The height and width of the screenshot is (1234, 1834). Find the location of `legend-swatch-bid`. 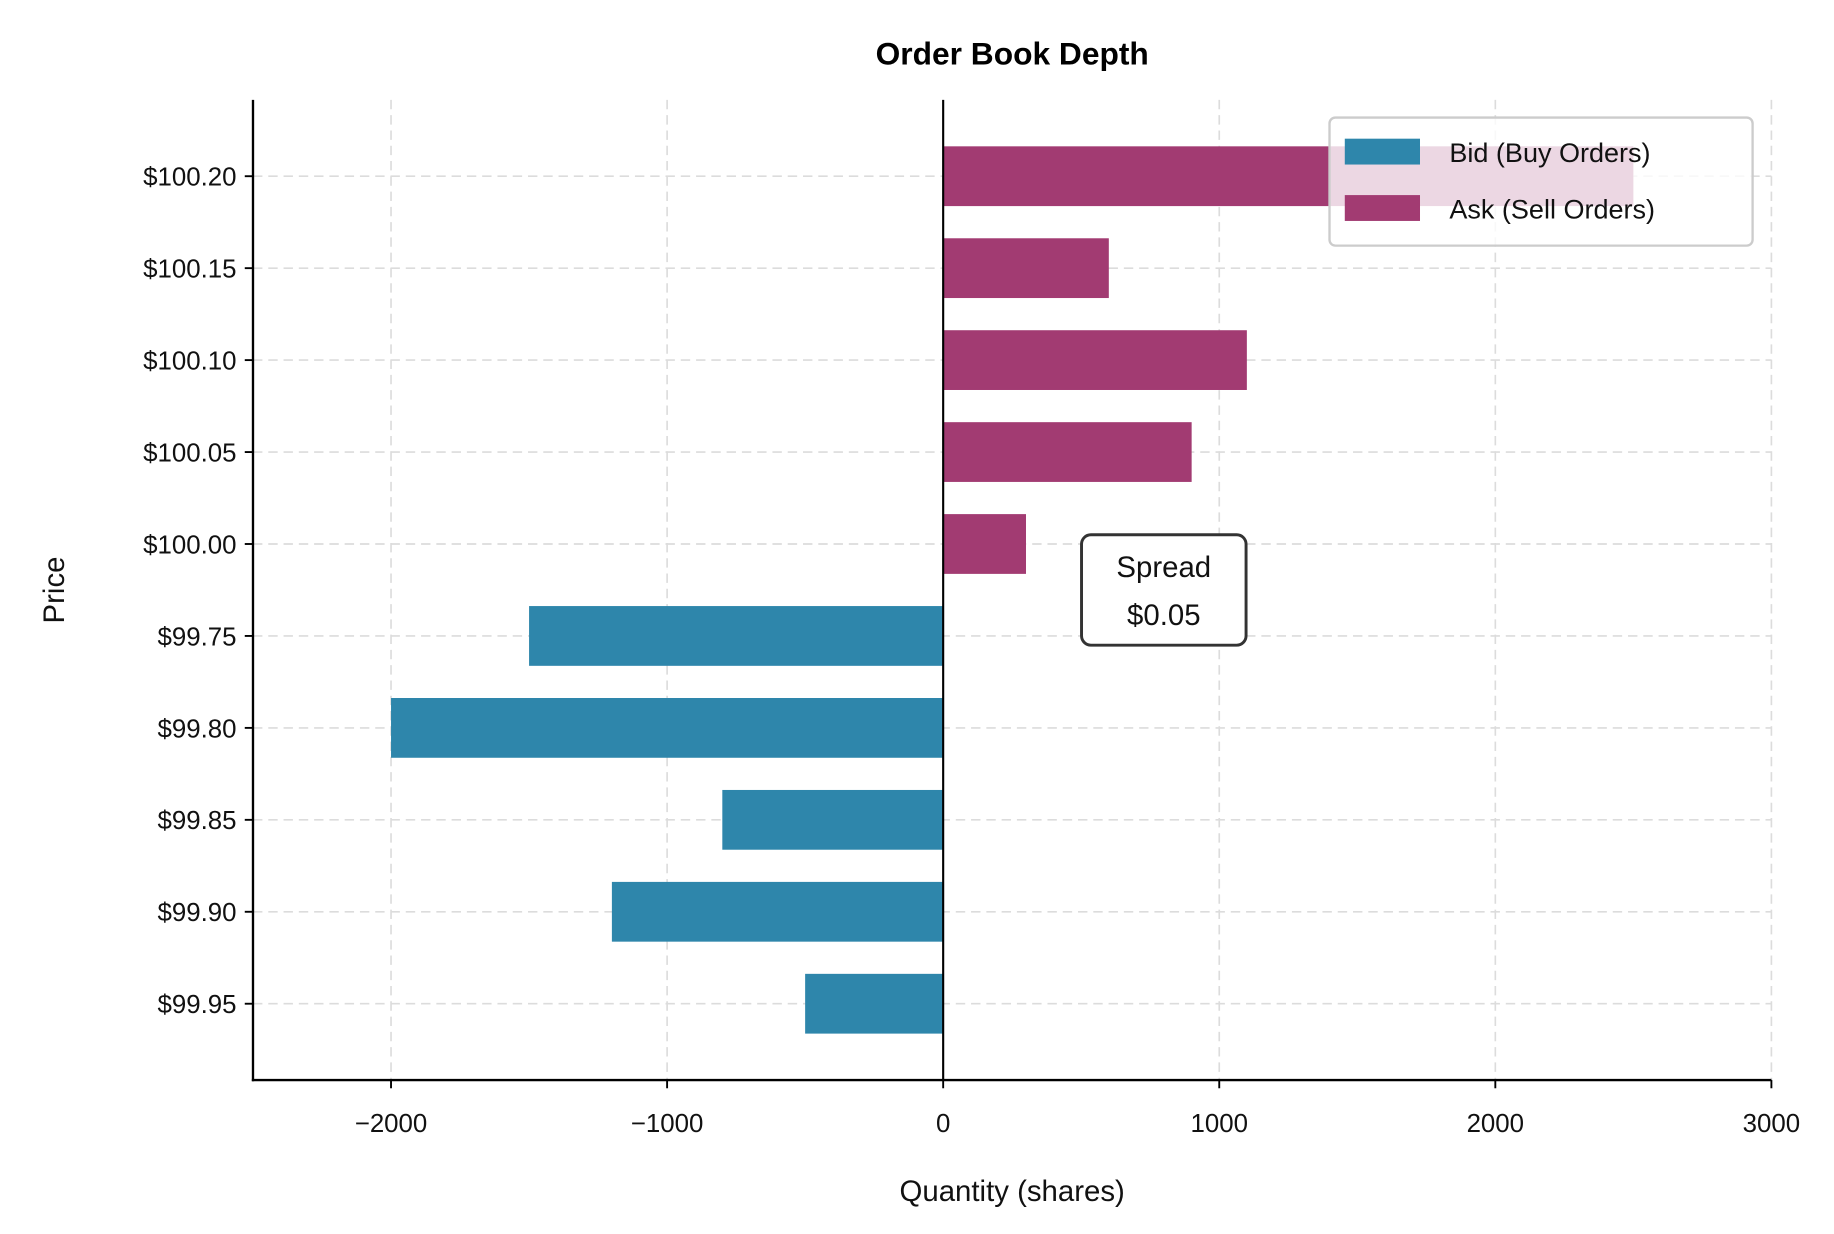

legend-swatch-bid is located at coordinates (1382, 151).